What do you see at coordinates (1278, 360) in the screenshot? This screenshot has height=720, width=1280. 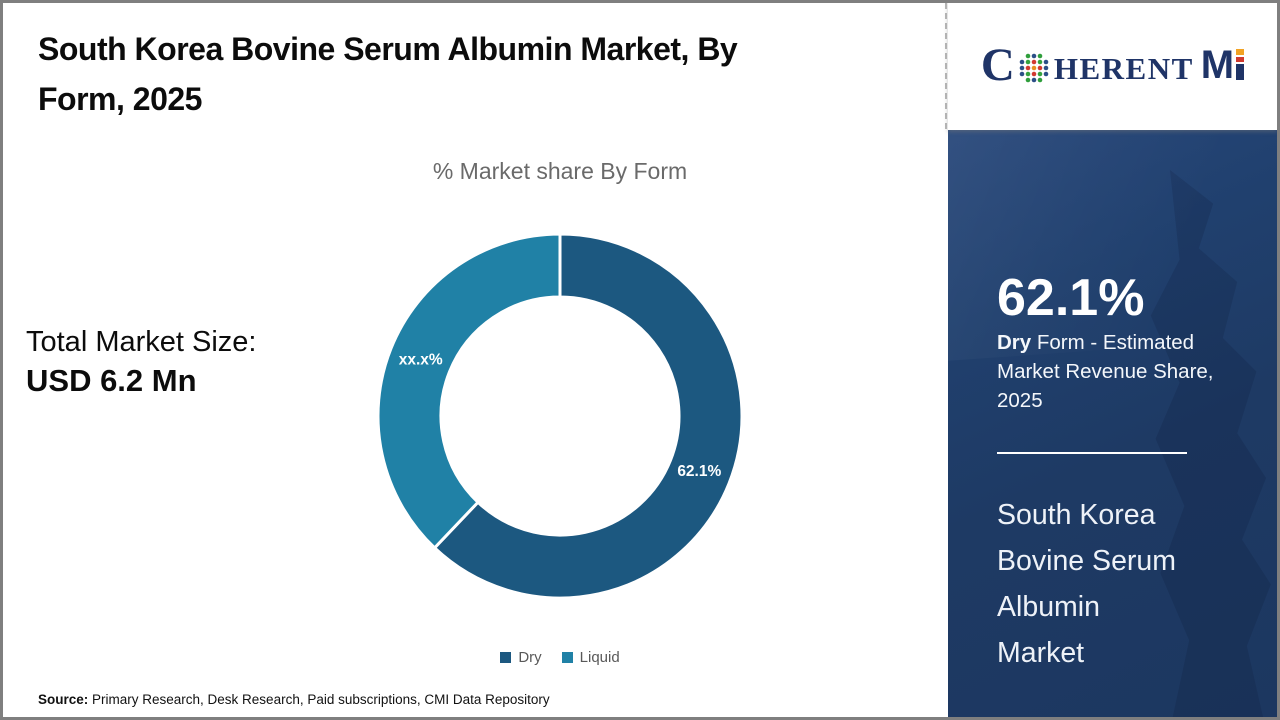 I see `frame-border-right` at bounding box center [1278, 360].